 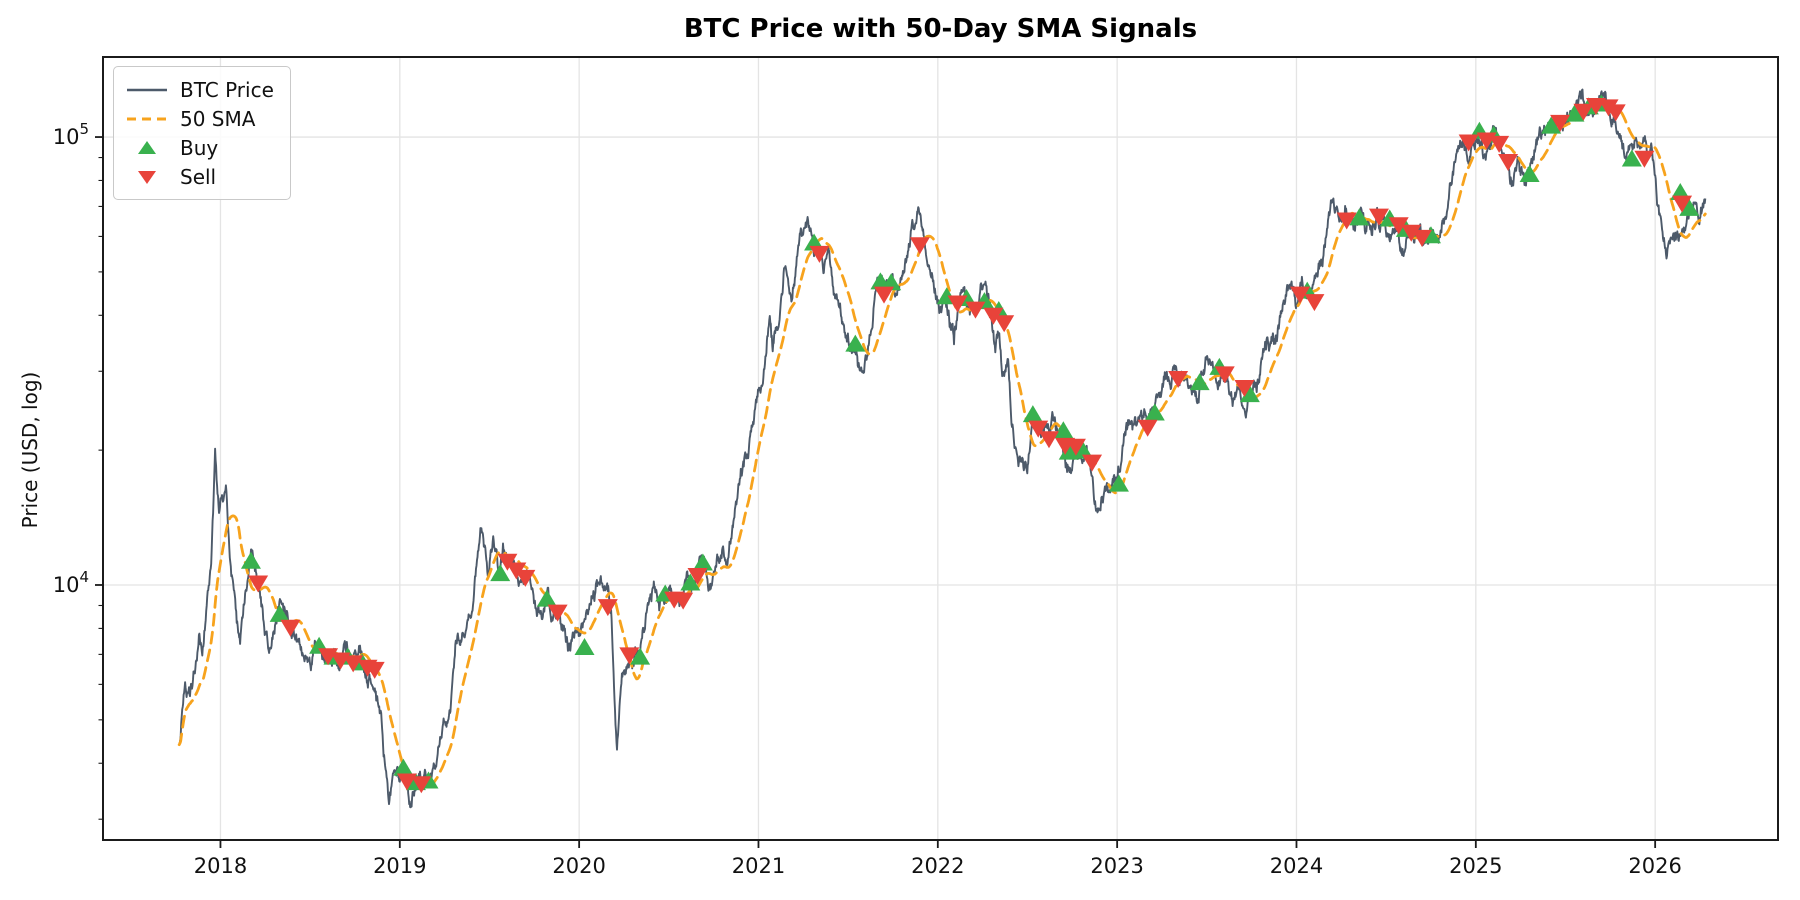 I want to click on triangle-down-icon, so click(x=147, y=177).